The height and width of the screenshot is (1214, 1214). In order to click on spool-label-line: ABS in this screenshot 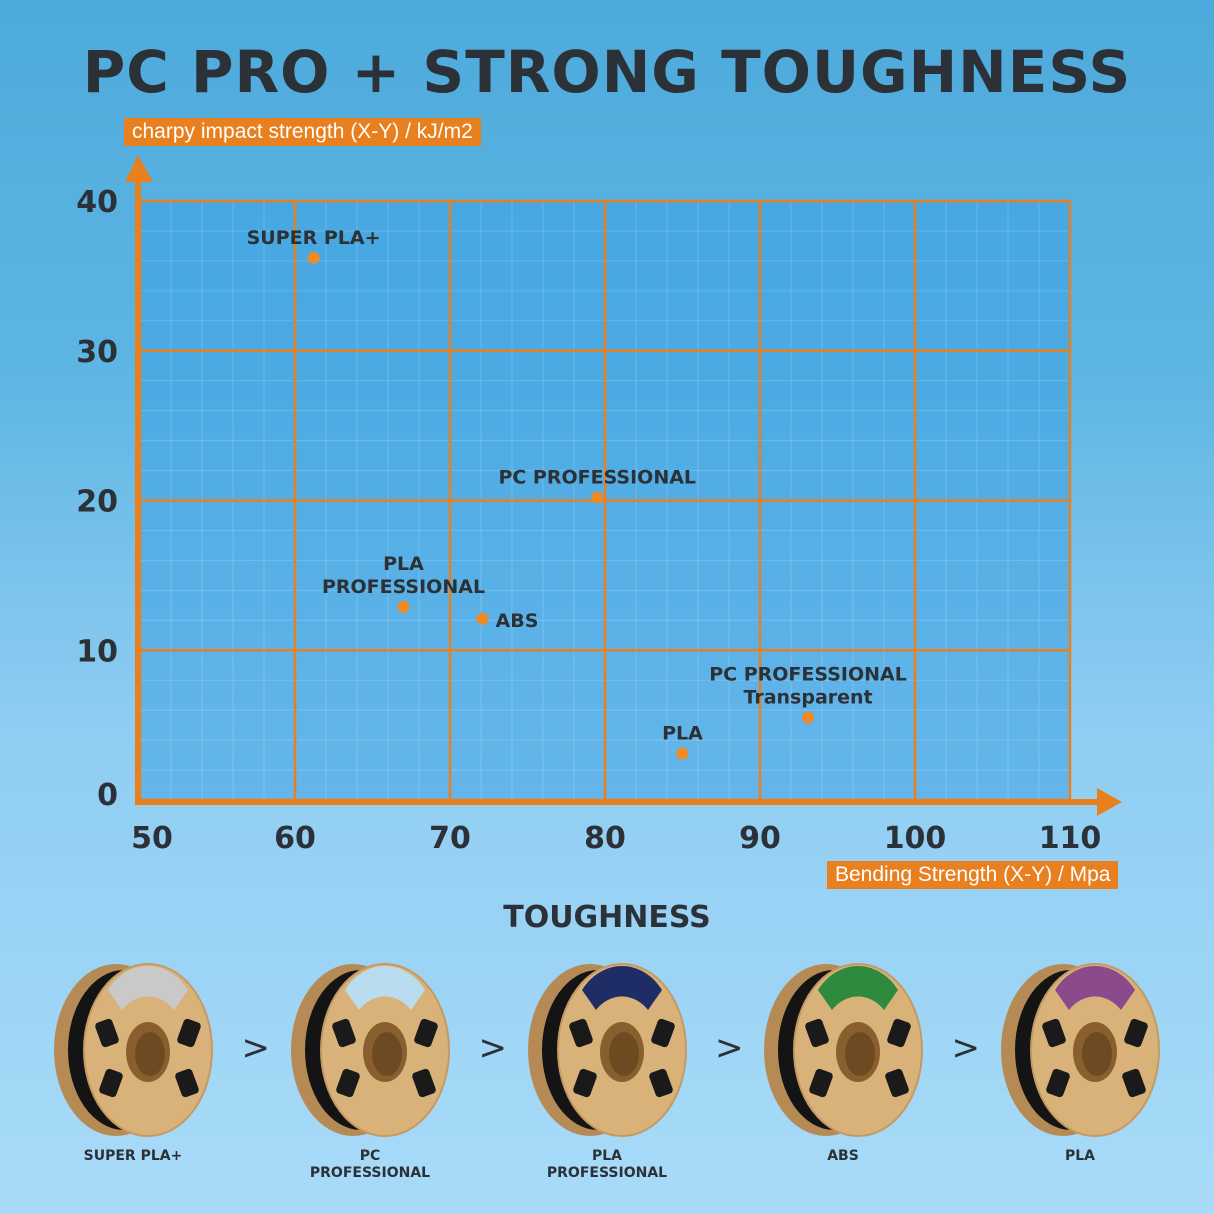, I will do `click(843, 1156)`.